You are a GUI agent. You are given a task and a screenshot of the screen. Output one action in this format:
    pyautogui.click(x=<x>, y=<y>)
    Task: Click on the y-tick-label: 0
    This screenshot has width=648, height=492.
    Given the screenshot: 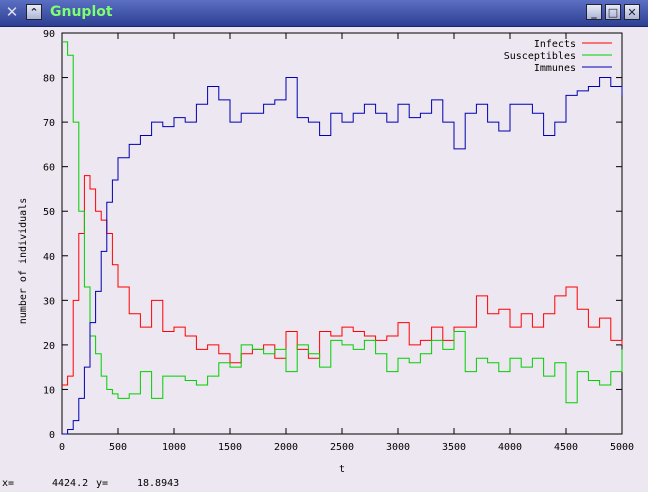 What is the action you would take?
    pyautogui.click(x=52, y=435)
    